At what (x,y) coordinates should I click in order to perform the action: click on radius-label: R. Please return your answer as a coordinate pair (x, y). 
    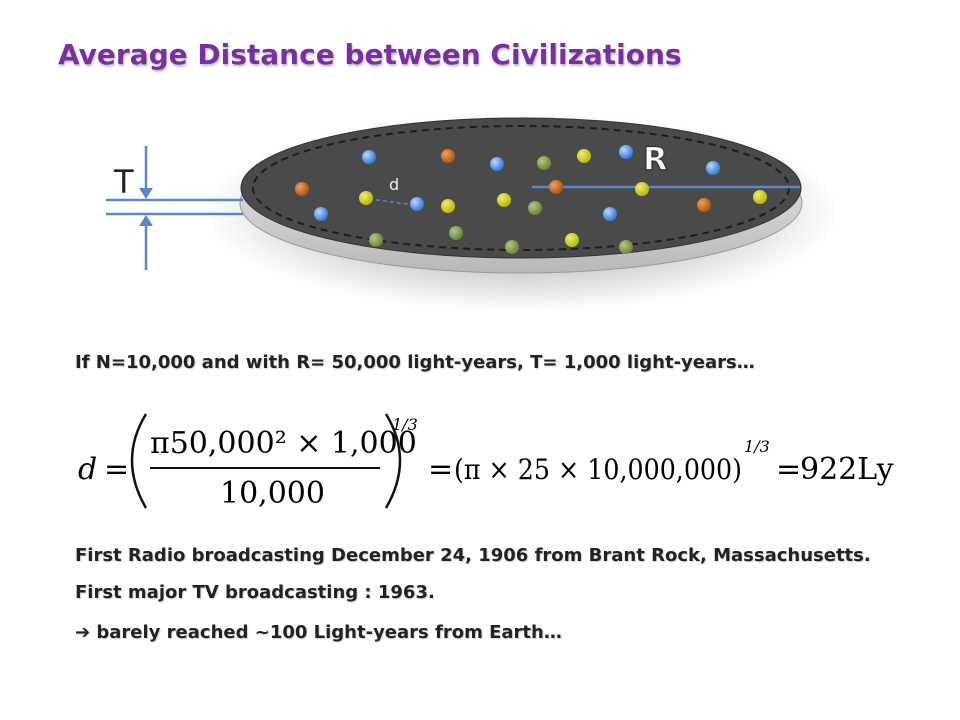
    Looking at the image, I should click on (655, 159).